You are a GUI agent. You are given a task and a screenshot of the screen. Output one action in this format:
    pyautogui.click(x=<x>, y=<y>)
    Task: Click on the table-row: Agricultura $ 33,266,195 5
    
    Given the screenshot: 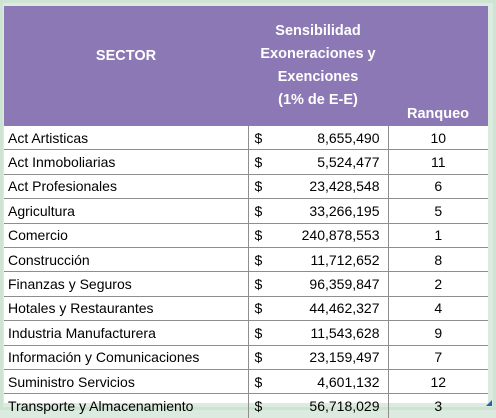 What is the action you would take?
    pyautogui.click(x=246, y=211)
    